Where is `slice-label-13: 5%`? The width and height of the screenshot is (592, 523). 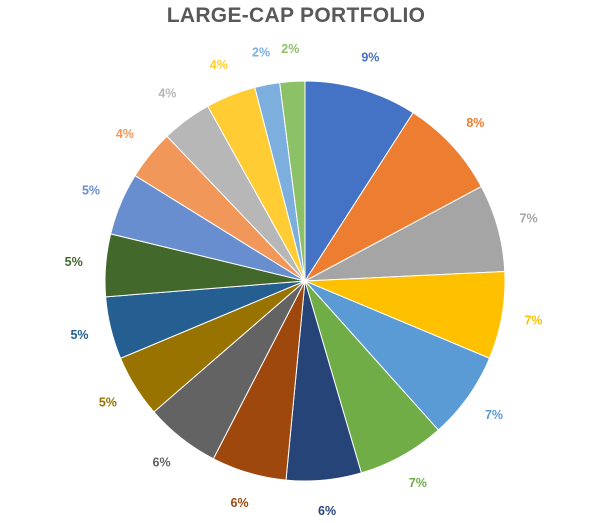
slice-label-13: 5% is located at coordinates (91, 191).